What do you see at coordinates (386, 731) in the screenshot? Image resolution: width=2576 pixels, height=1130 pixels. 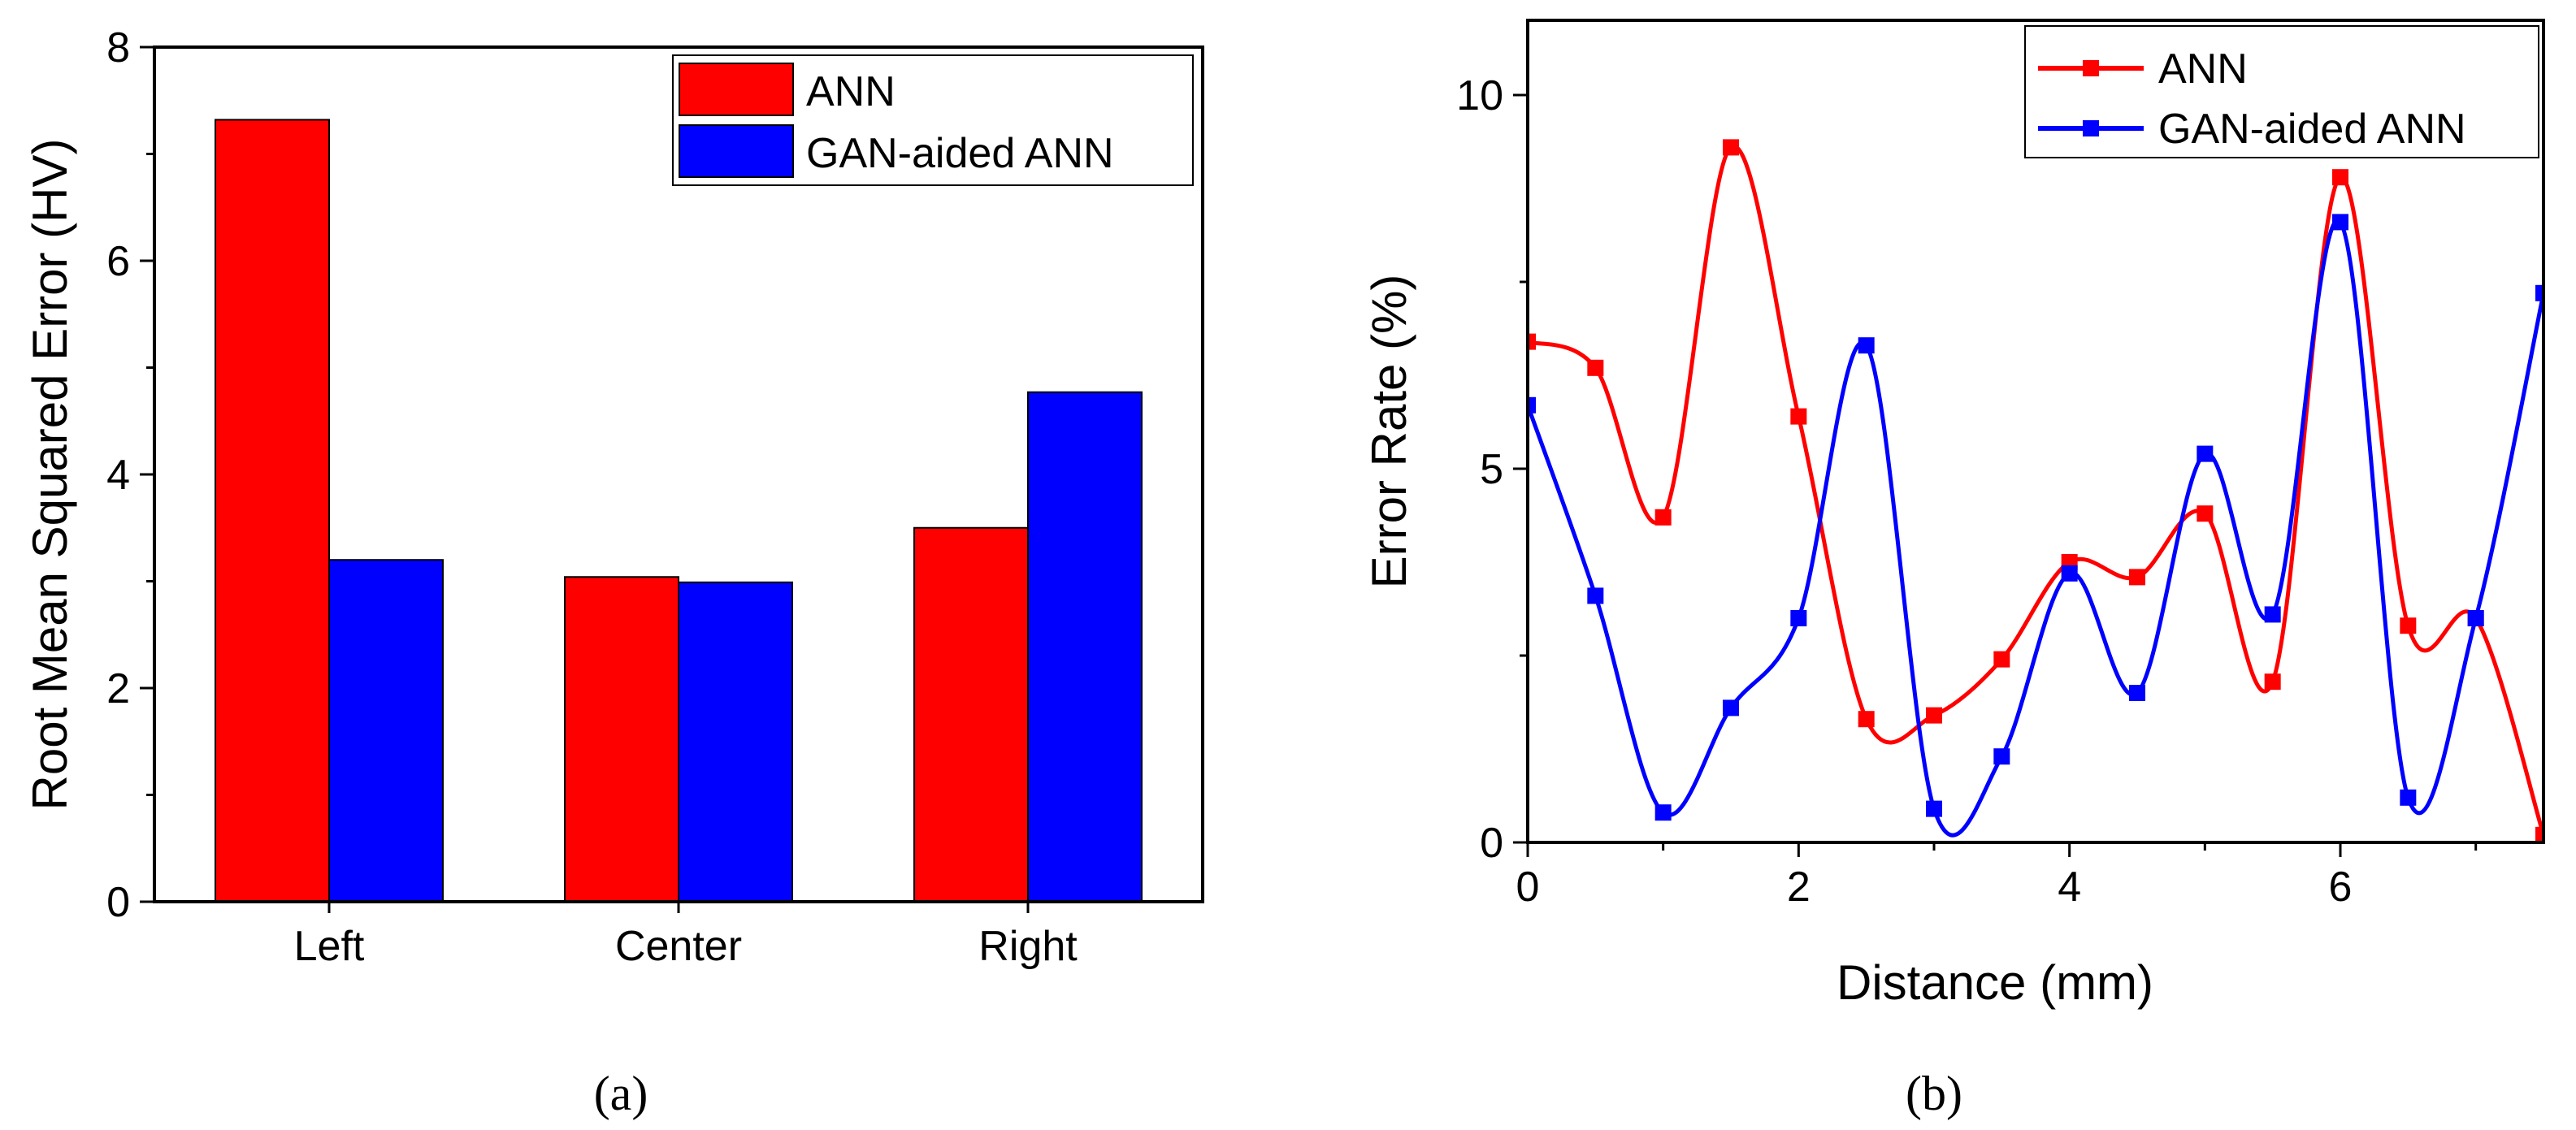 I see `bar-gan-aided-ann-left` at bounding box center [386, 731].